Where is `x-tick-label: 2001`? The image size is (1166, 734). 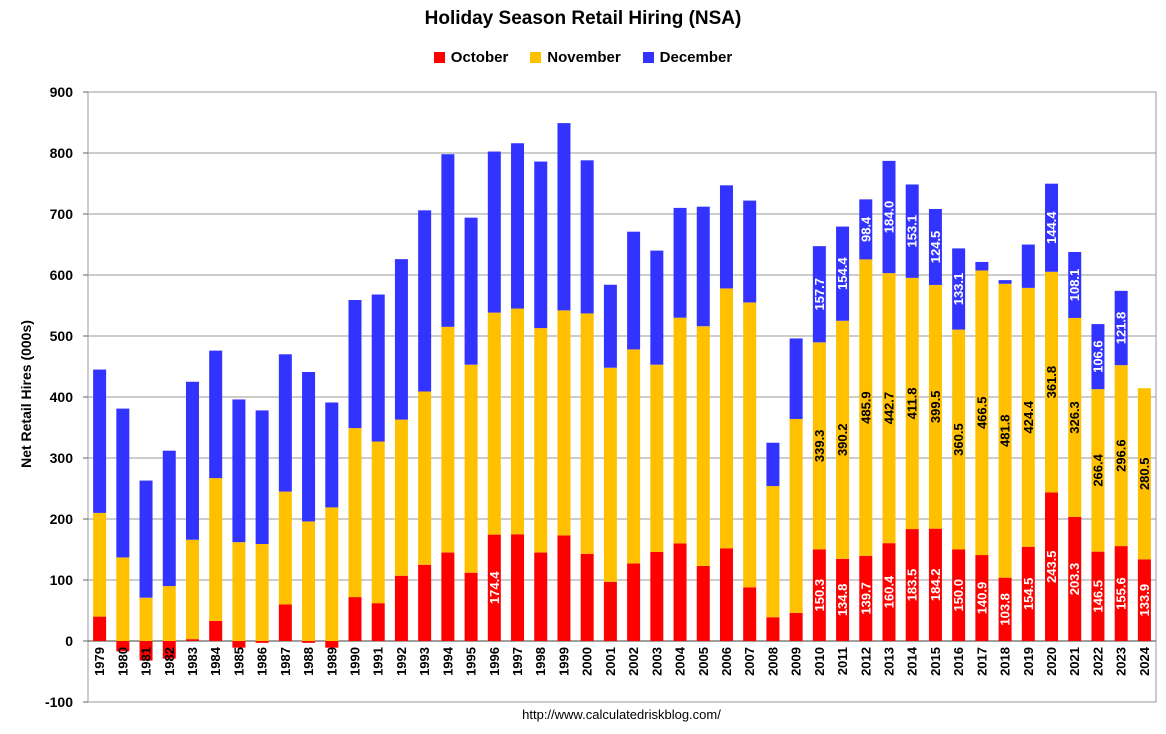
x-tick-label: 2001 is located at coordinates (610, 661).